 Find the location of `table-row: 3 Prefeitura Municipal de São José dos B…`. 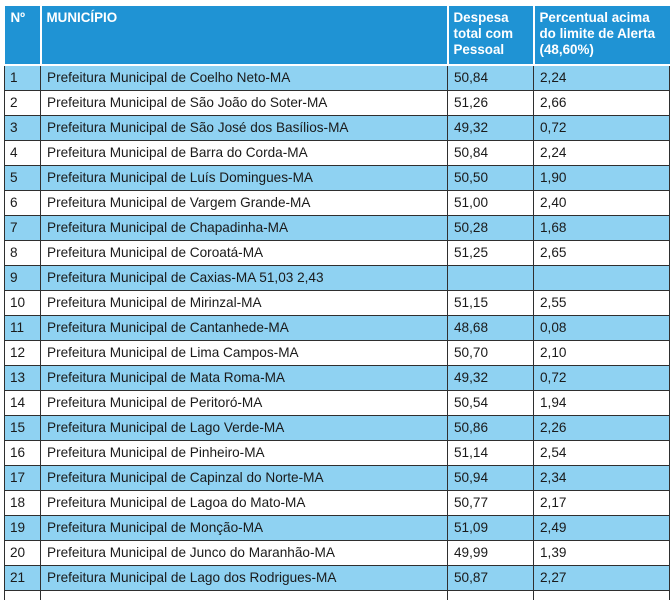

table-row: 3 Prefeitura Municipal de São José dos B… is located at coordinates (337, 128).